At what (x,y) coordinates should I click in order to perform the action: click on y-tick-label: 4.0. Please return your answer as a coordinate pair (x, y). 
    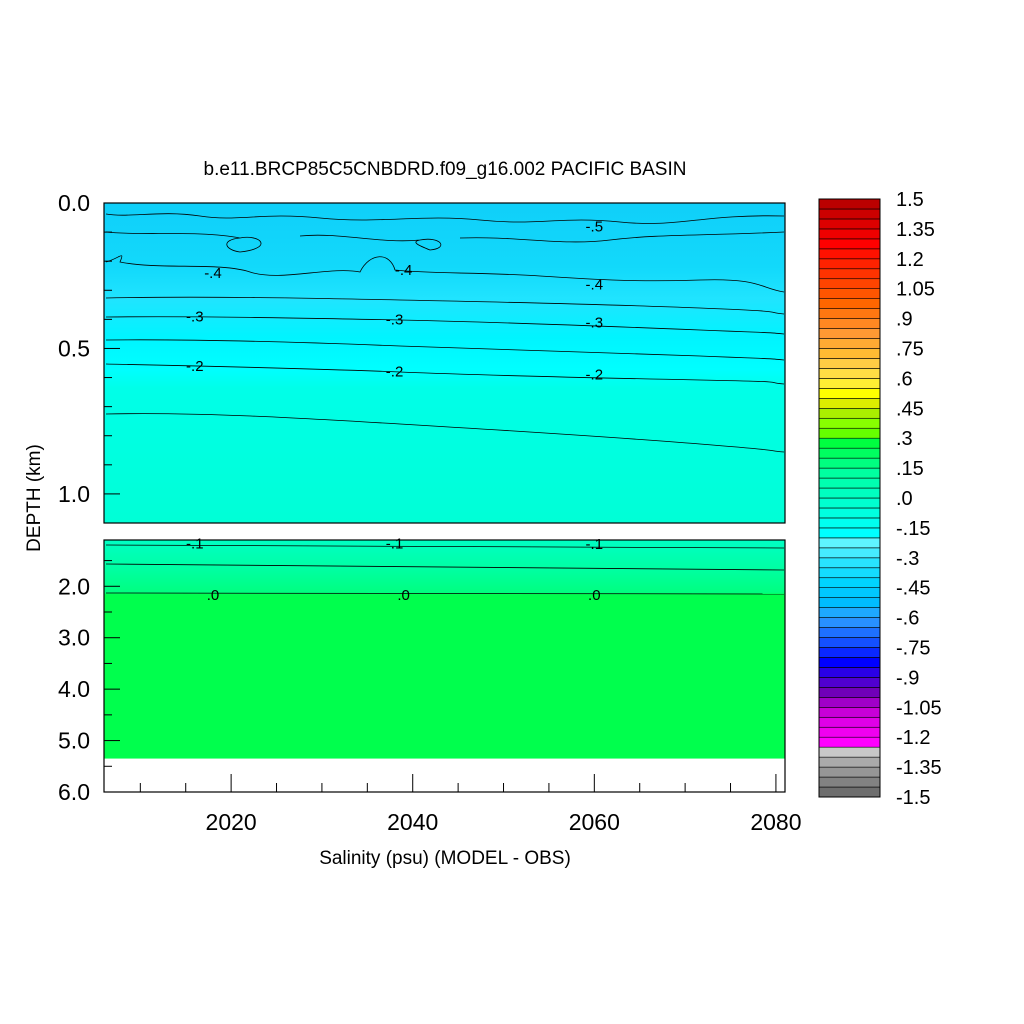
    Looking at the image, I should click on (74, 689).